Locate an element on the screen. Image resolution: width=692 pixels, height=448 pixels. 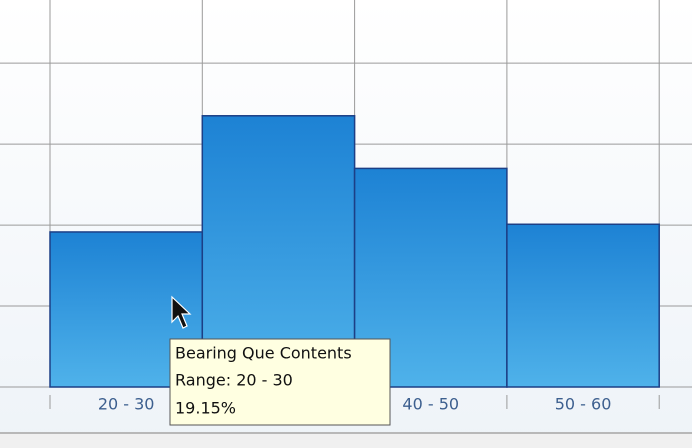
tooltip-box is located at coordinates (280, 382).